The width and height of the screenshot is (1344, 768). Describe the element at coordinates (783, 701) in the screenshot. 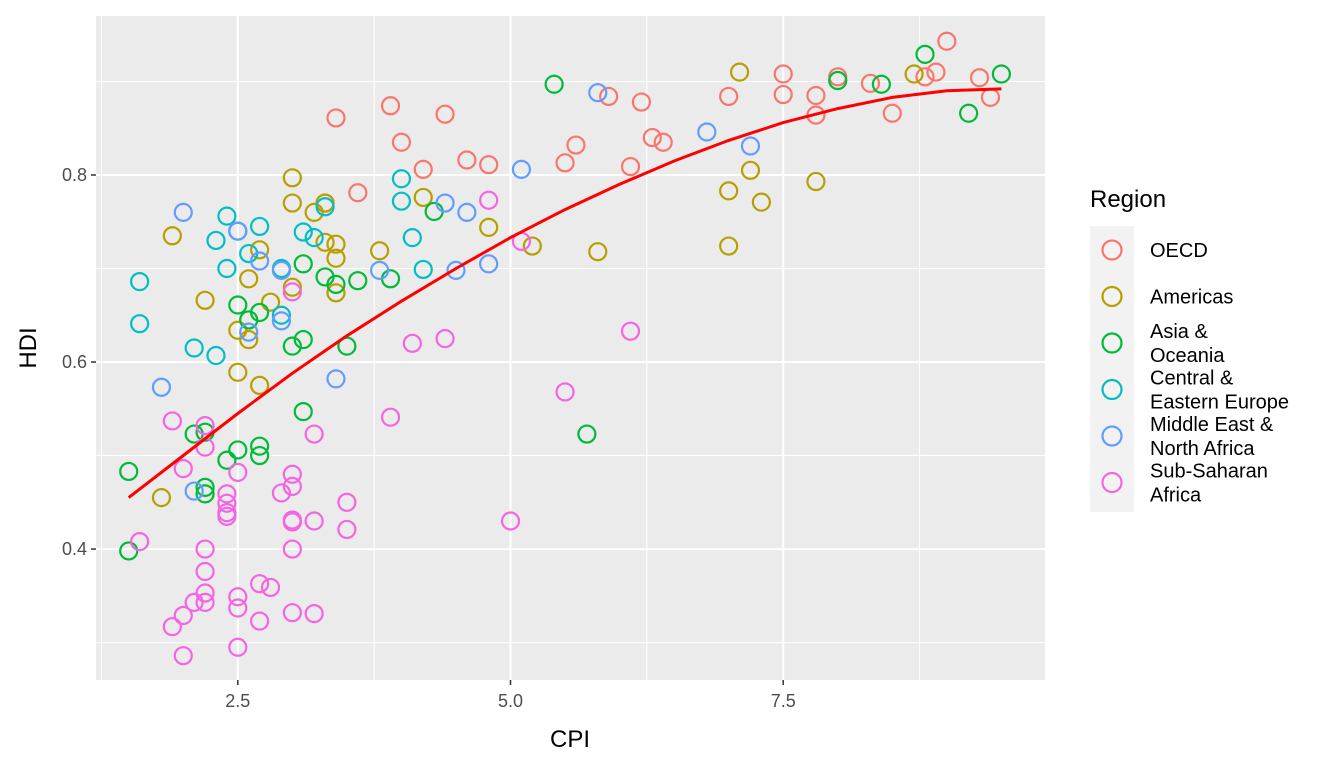

I see `x-tick-label: 7.5` at that location.